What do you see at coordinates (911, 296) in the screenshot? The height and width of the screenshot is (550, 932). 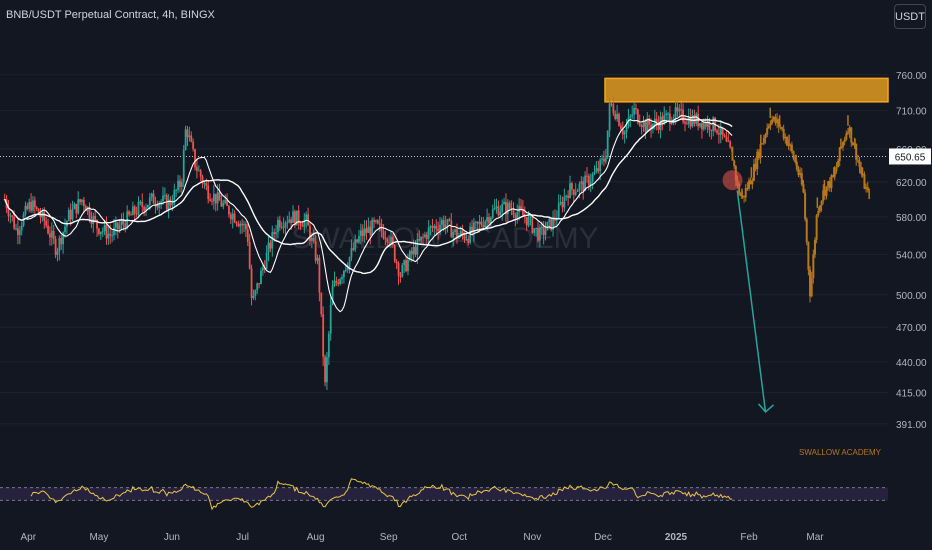 I see `y-tick-label: 500.00` at bounding box center [911, 296].